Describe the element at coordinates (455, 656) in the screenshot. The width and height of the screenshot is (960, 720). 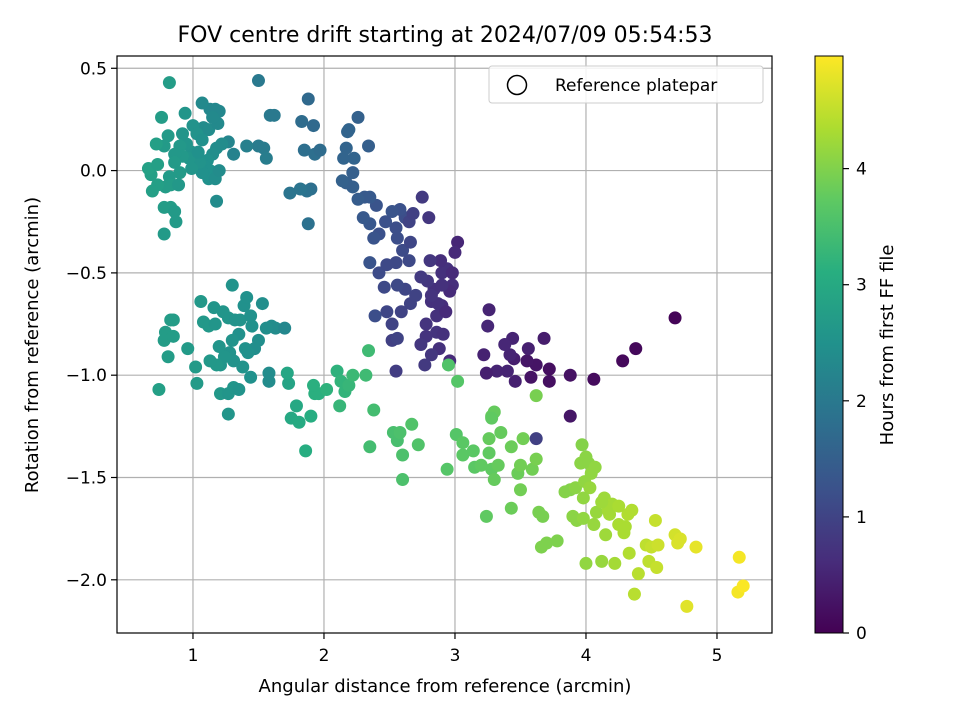
I see `x-tick-label: 3` at that location.